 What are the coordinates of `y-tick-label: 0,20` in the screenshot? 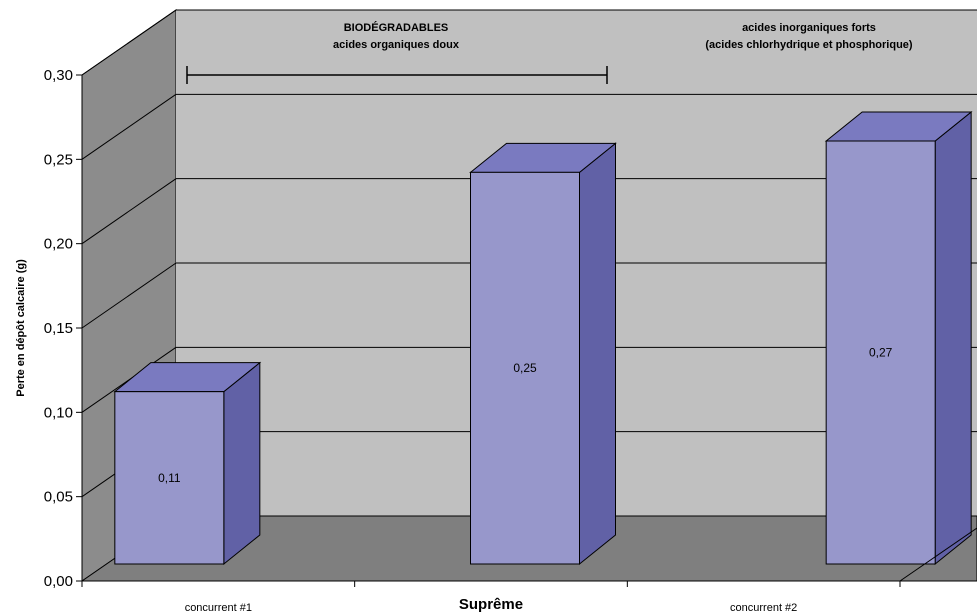 It's located at (58, 244).